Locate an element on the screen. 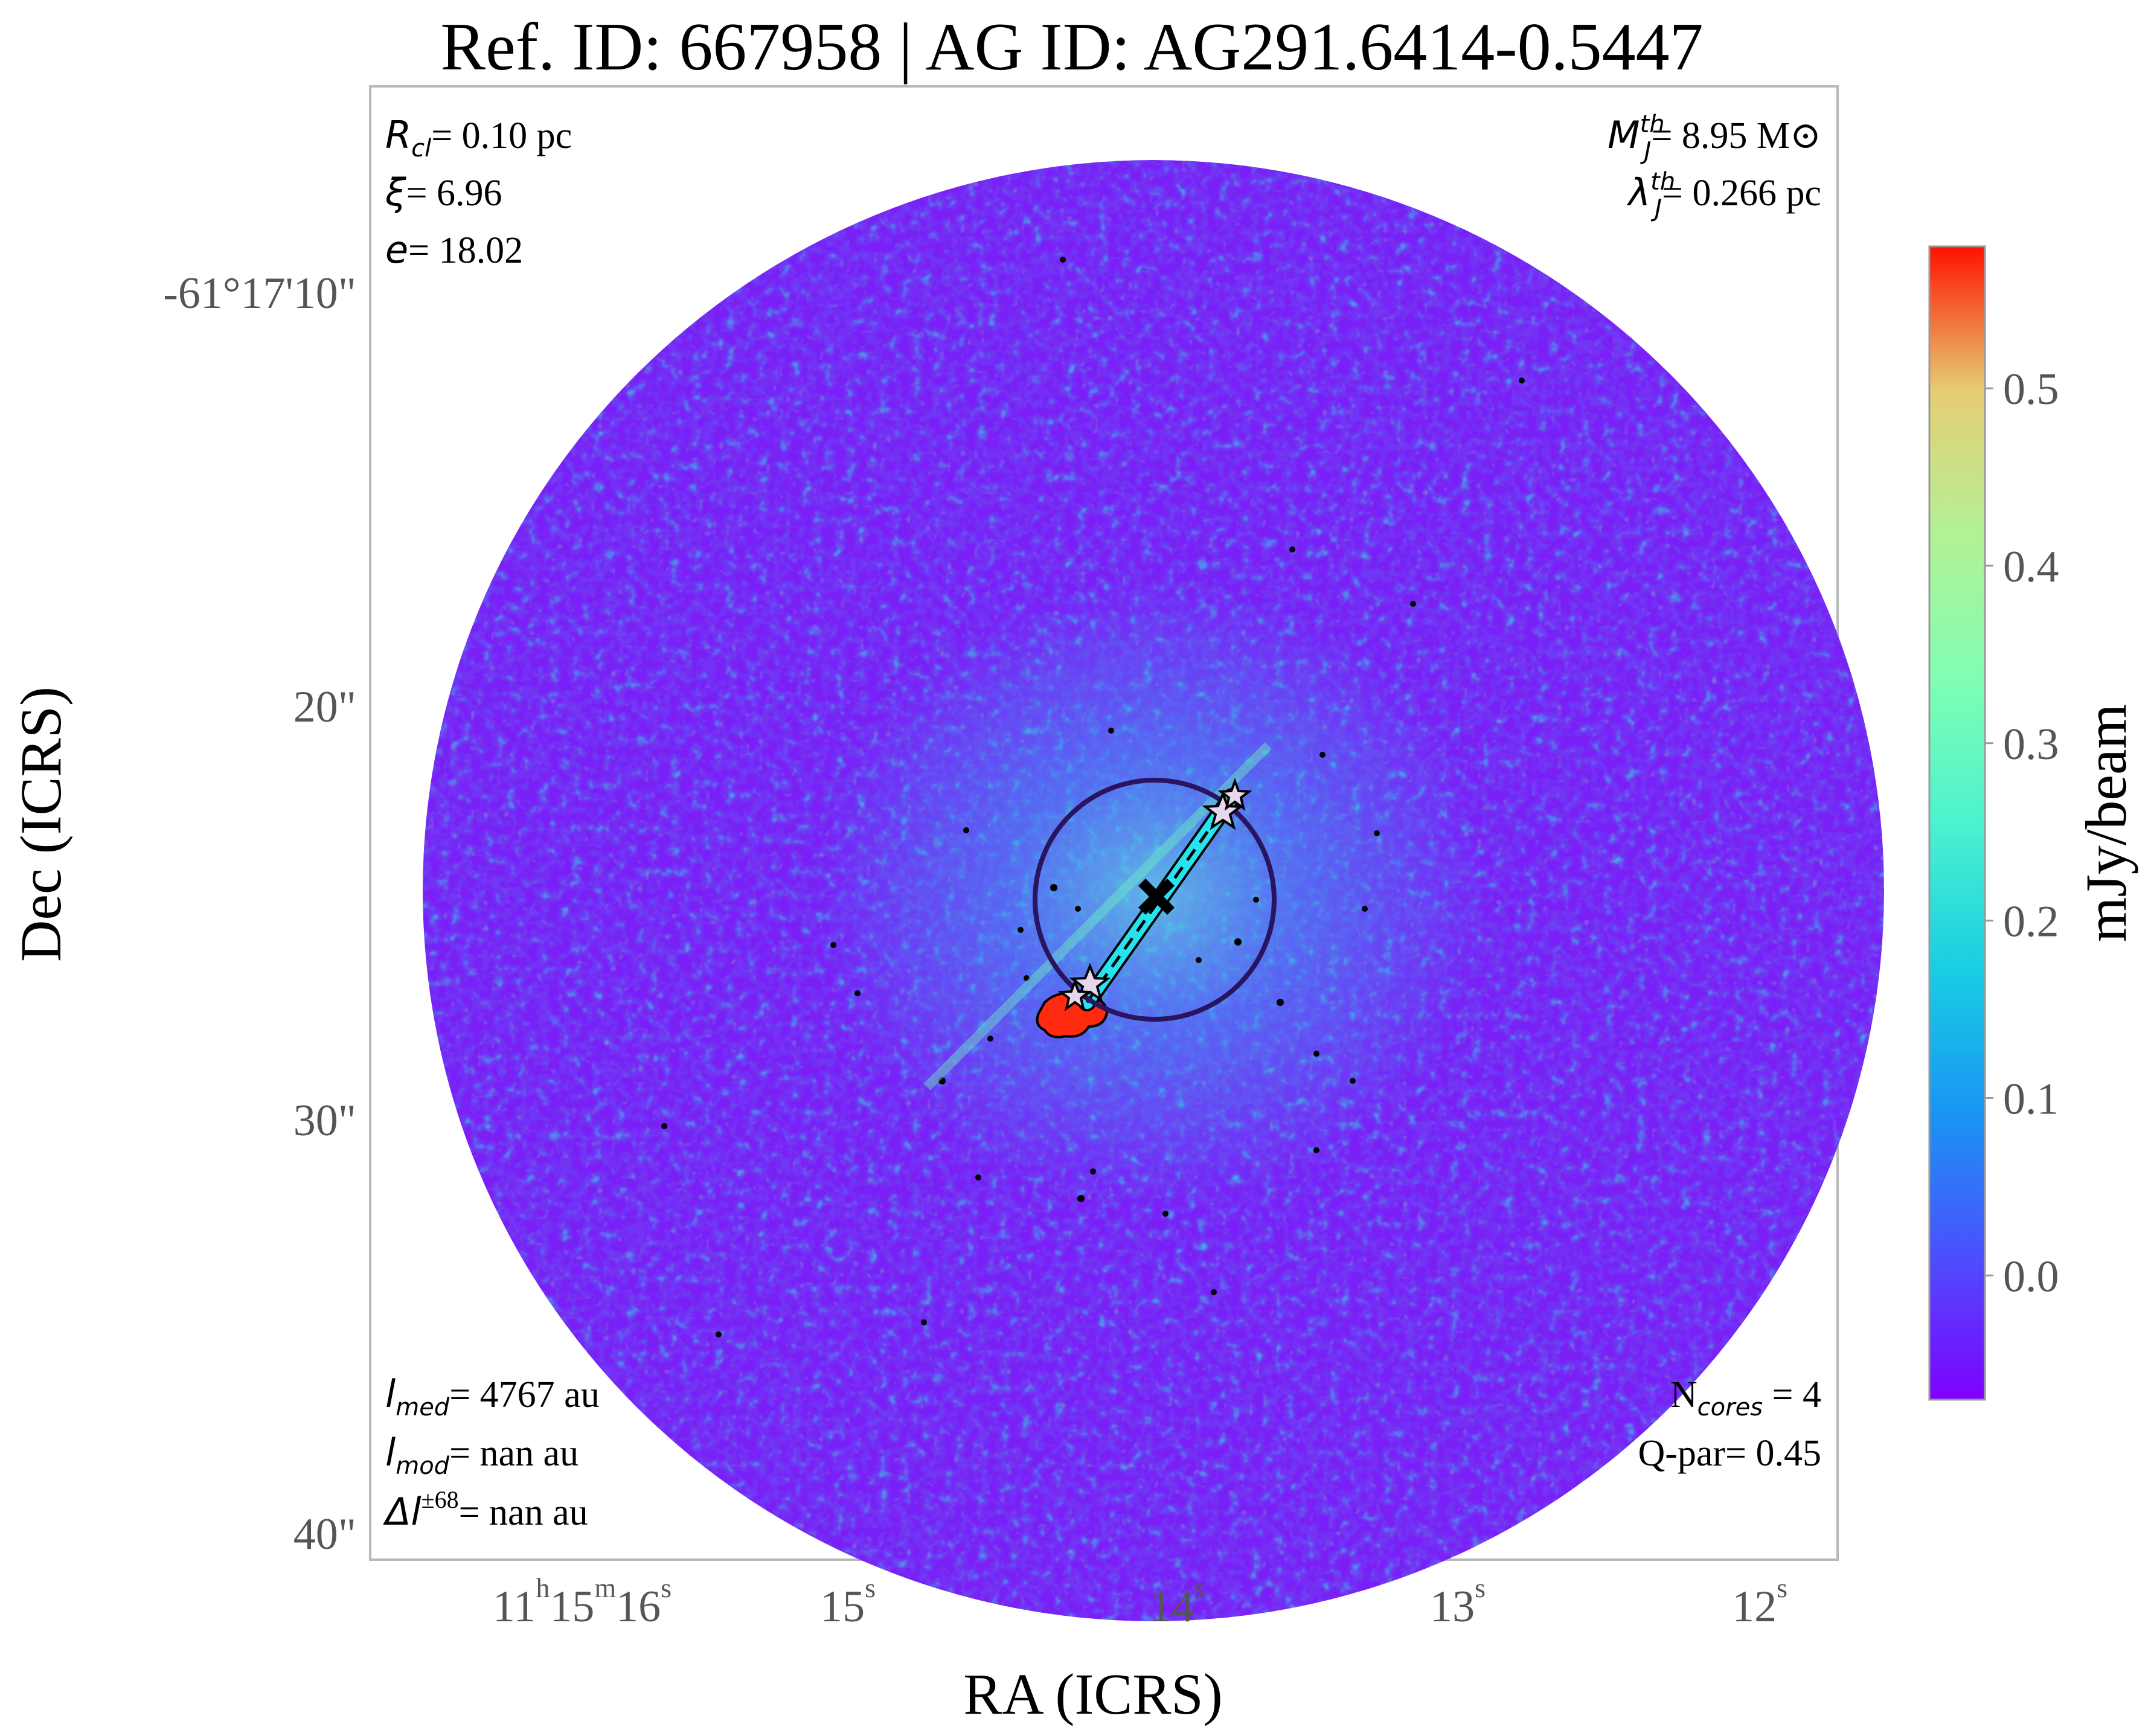  annotation-rcl: Rcl= 0.10 pc is located at coordinates (479, 137).